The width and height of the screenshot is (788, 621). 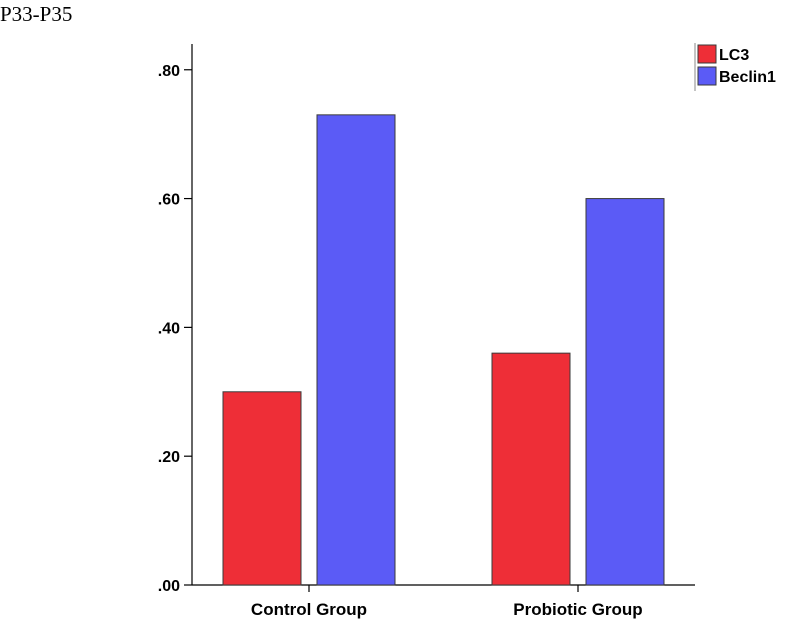 What do you see at coordinates (169, 71) in the screenshot?
I see `y-tick-label: .80` at bounding box center [169, 71].